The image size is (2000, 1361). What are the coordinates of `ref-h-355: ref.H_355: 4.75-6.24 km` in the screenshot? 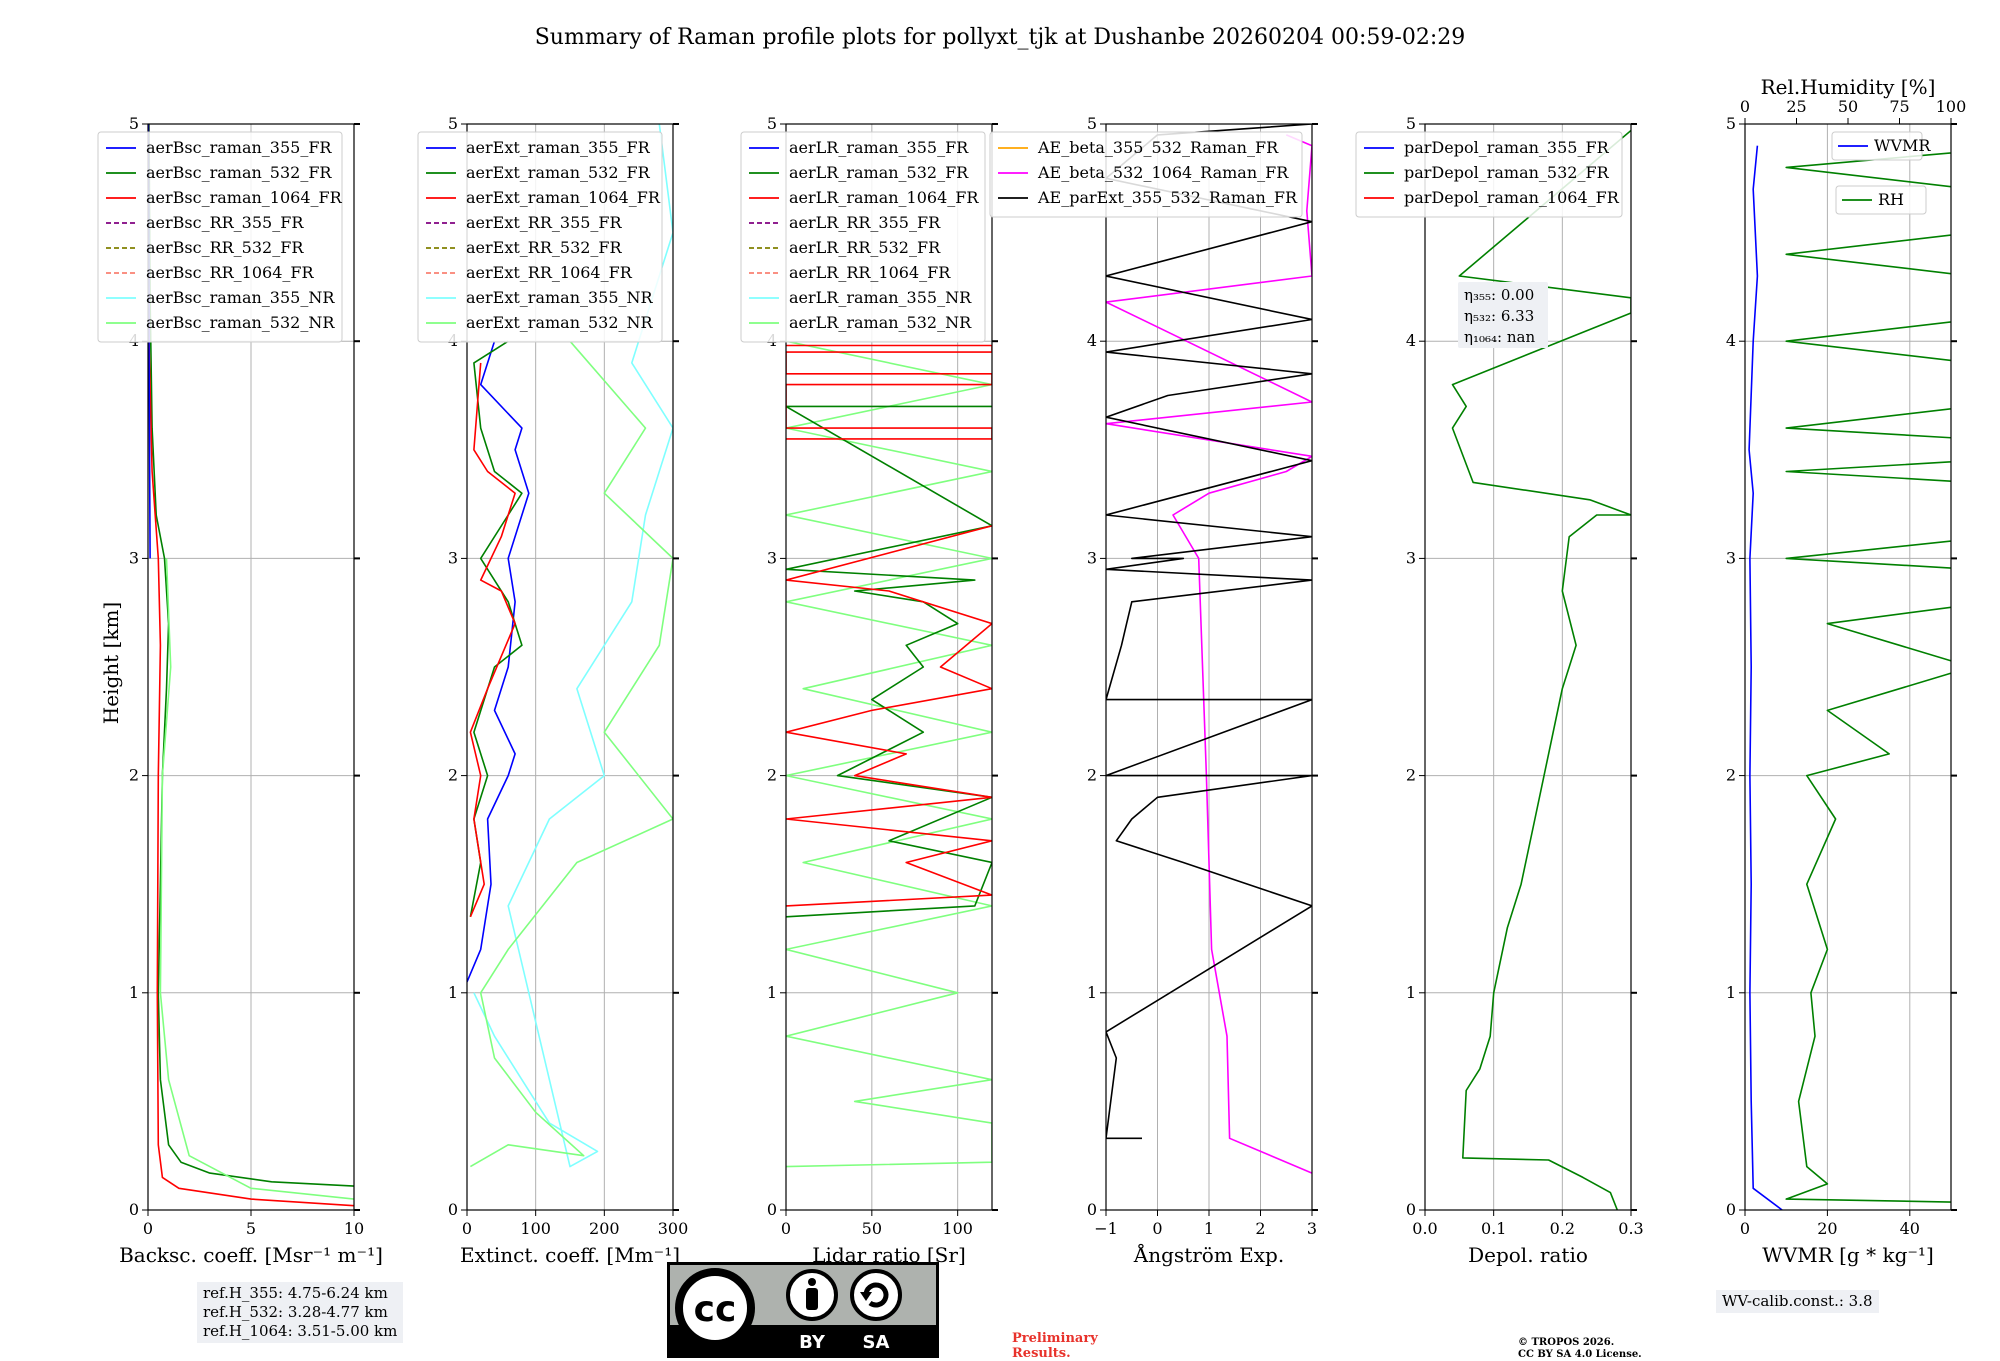 It's located at (295, 1293).